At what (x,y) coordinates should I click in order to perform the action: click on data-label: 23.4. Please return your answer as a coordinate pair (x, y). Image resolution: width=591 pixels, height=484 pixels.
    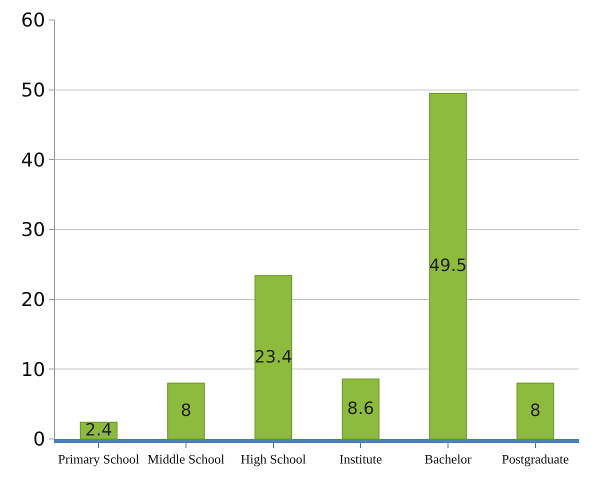
    Looking at the image, I should click on (273, 357).